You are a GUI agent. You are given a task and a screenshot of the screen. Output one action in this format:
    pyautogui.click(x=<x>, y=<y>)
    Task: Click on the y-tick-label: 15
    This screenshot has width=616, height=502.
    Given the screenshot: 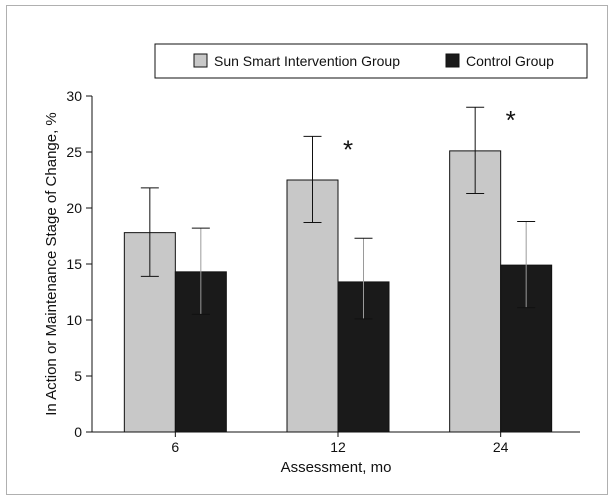 What is the action you would take?
    pyautogui.click(x=74, y=264)
    